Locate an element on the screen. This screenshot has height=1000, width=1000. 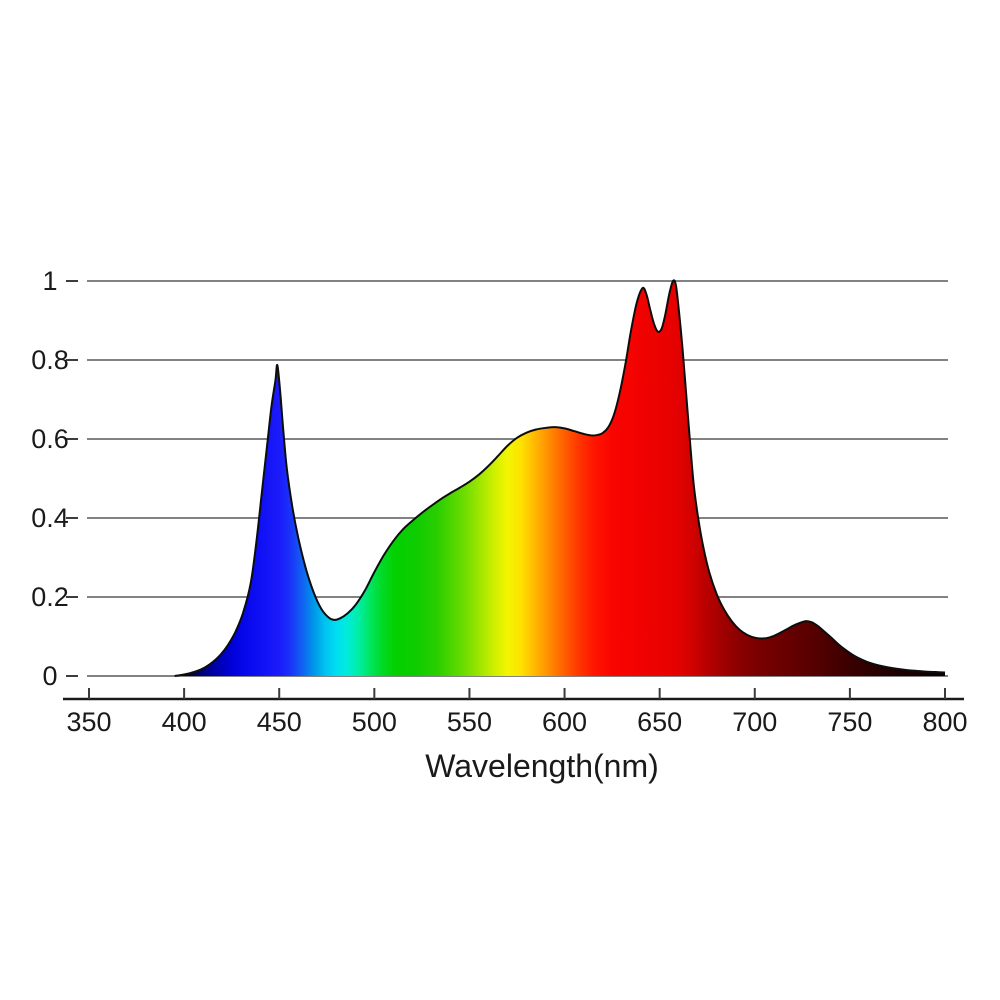
y-tick-label: 1 is located at coordinates (49, 281).